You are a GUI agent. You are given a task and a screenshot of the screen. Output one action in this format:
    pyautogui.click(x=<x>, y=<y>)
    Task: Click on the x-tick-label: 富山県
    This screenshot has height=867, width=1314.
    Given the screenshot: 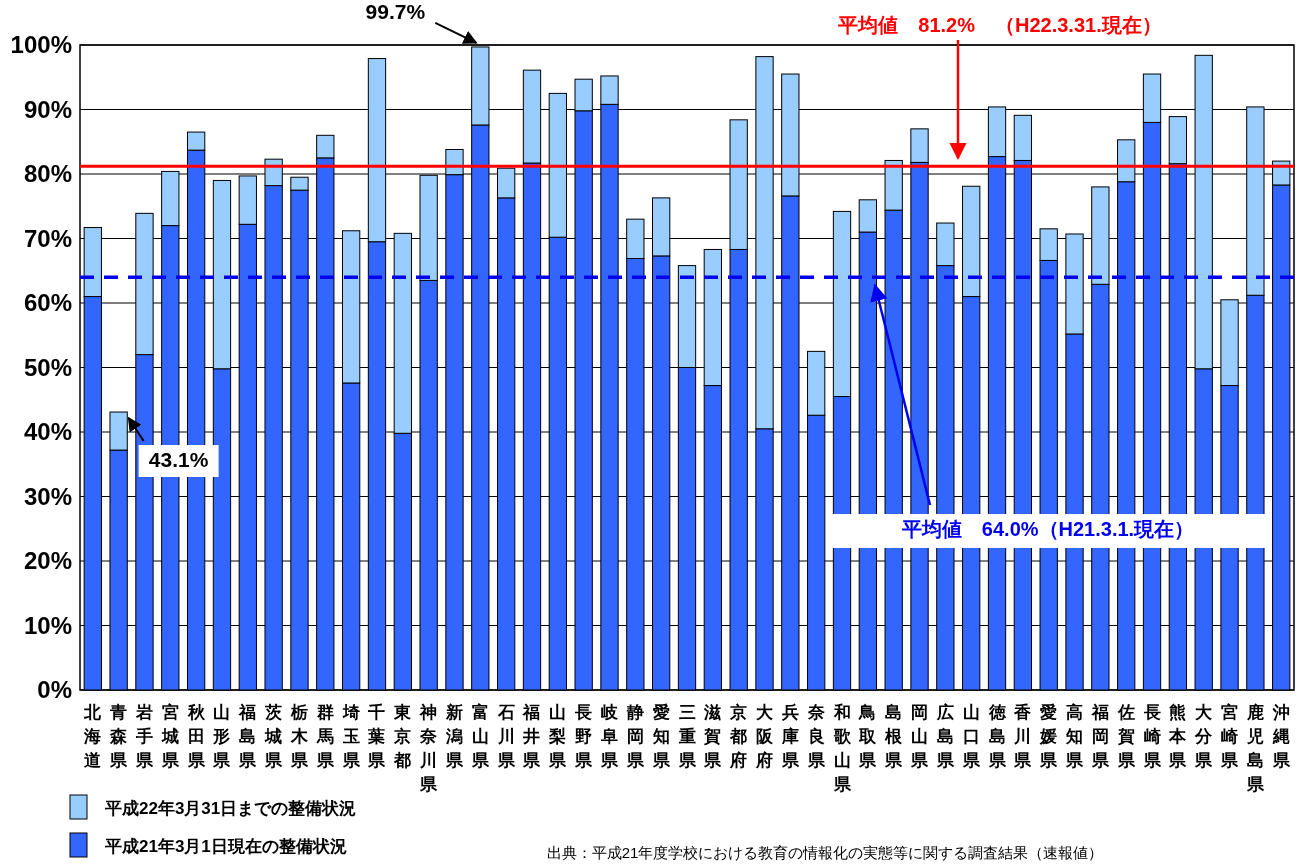 What is the action you would take?
    pyautogui.click(x=480, y=736)
    